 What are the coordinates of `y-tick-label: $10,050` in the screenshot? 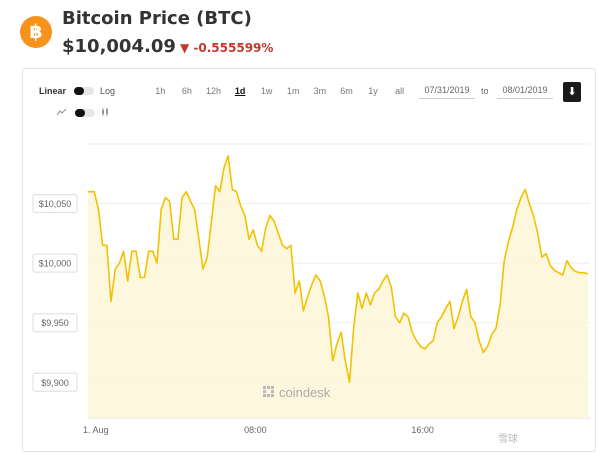 It's located at (55, 204).